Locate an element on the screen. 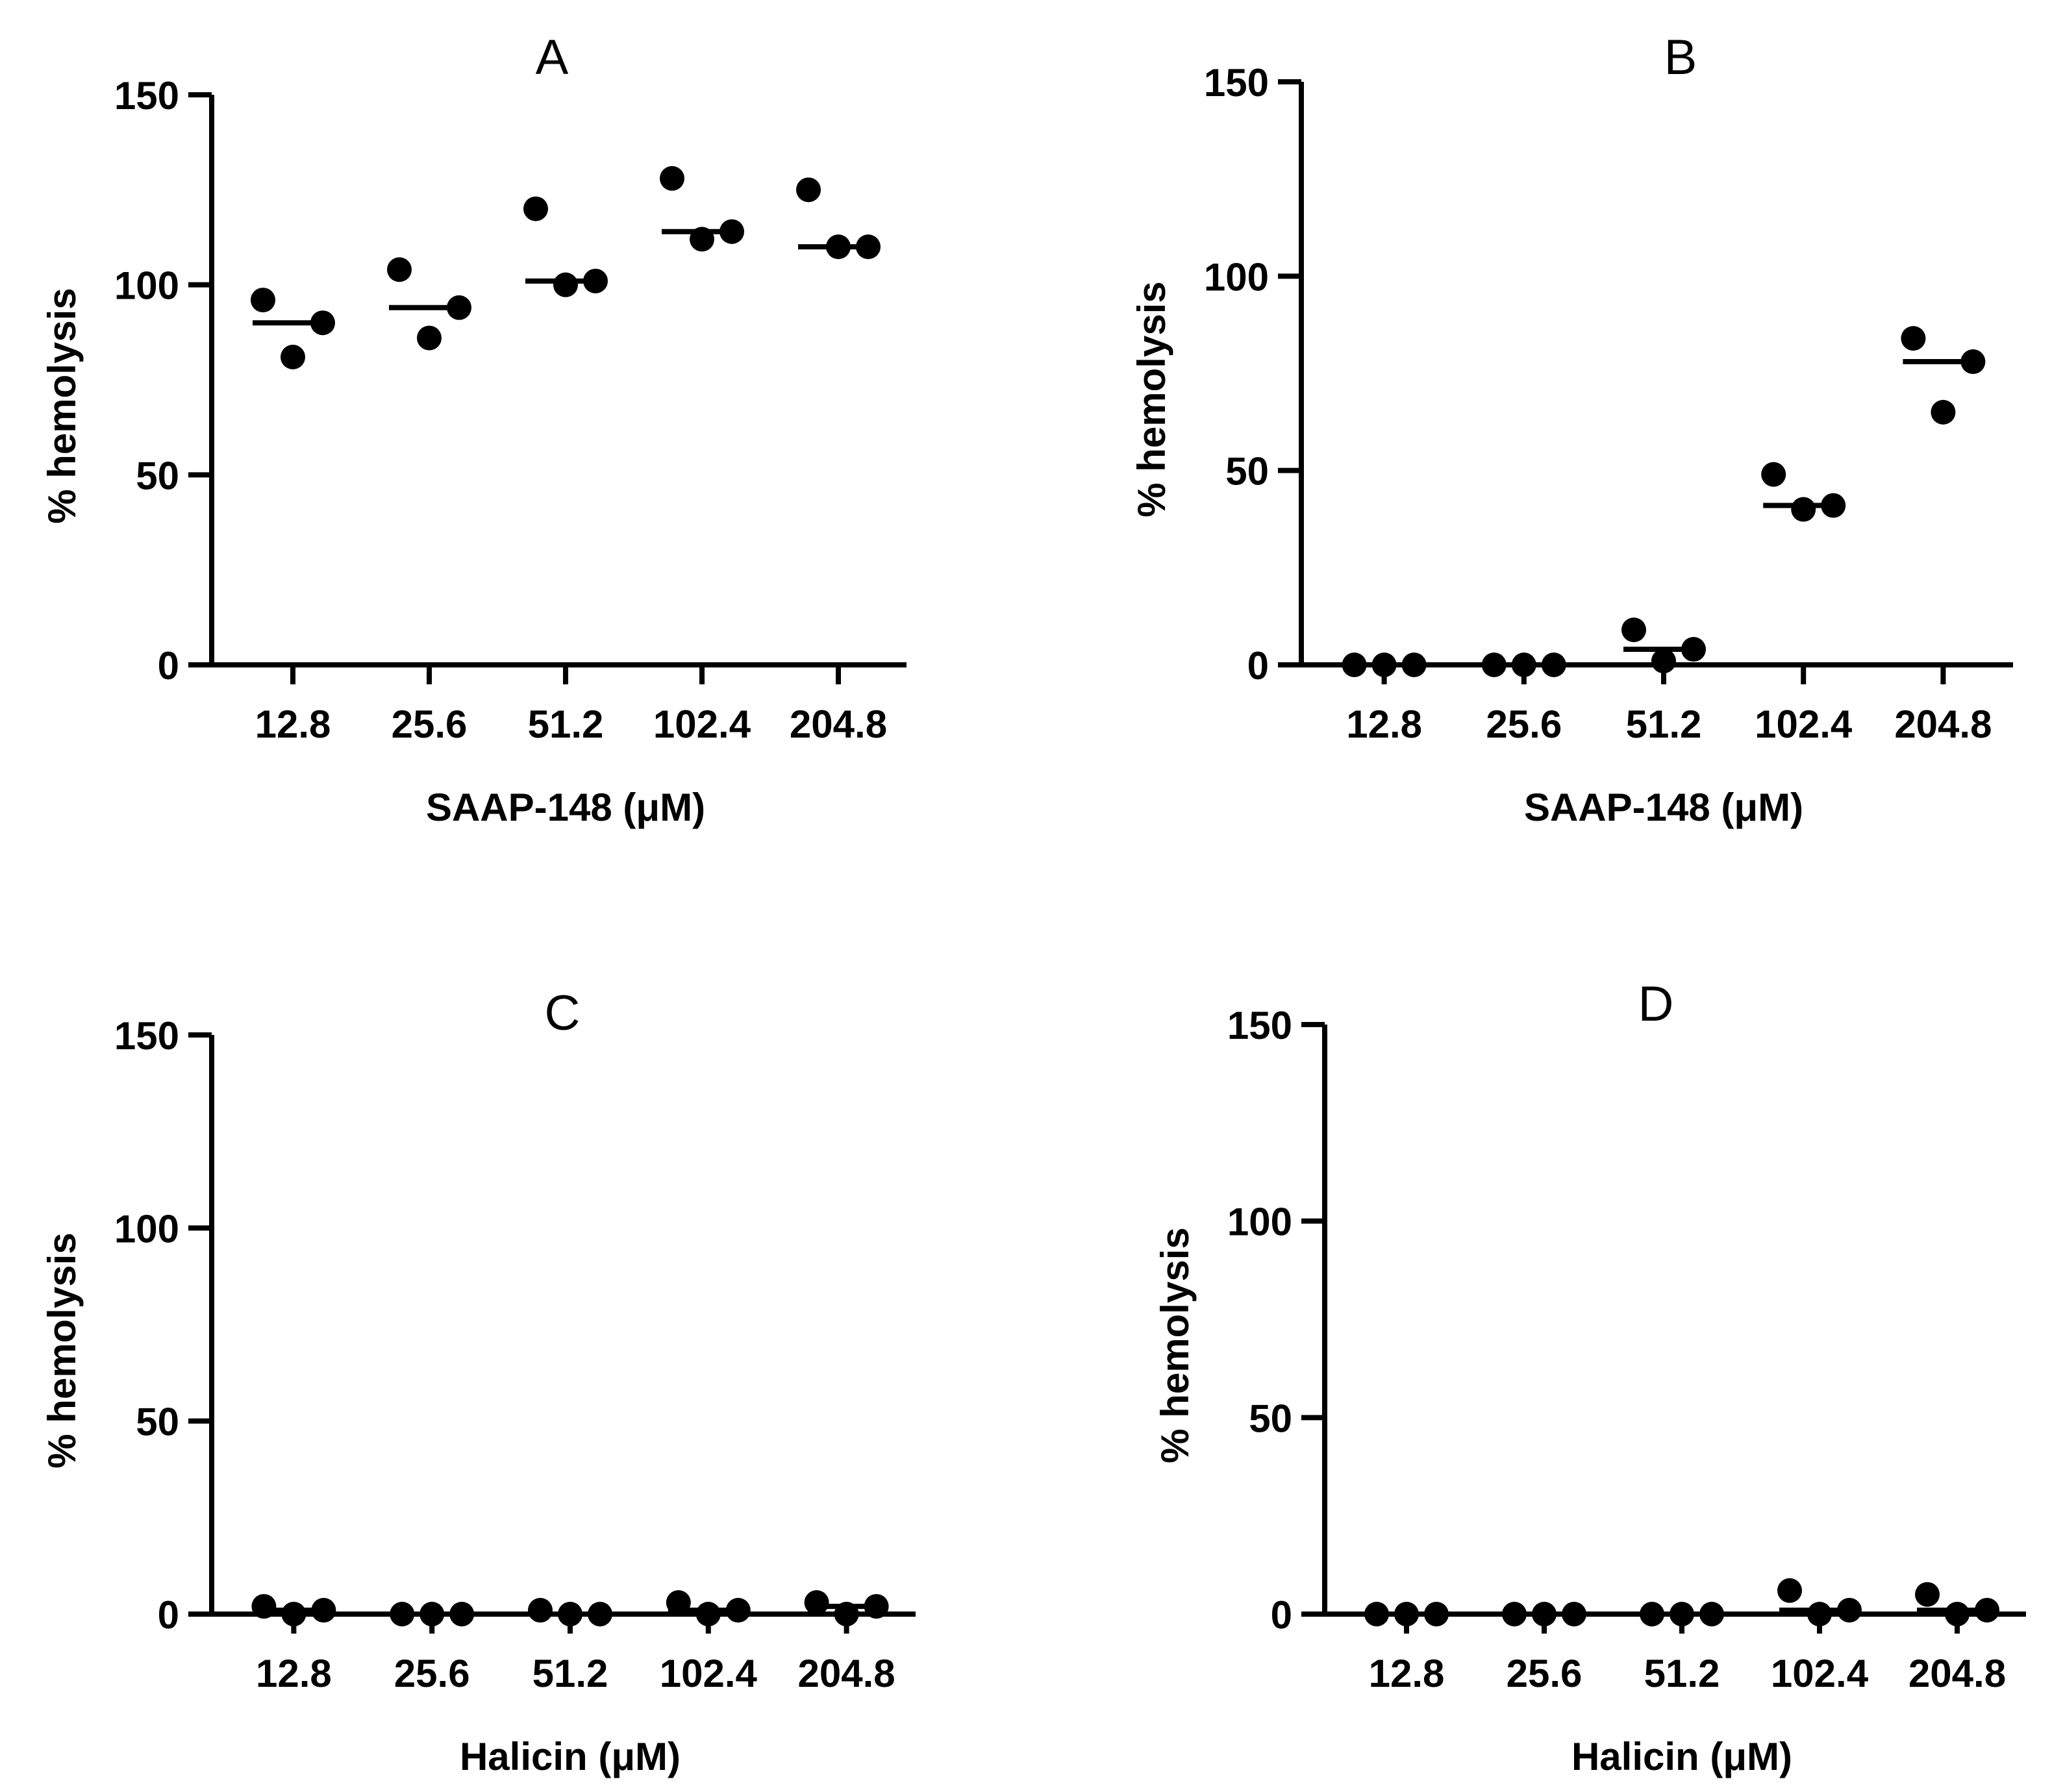  panel-title: A is located at coordinates (552, 57).